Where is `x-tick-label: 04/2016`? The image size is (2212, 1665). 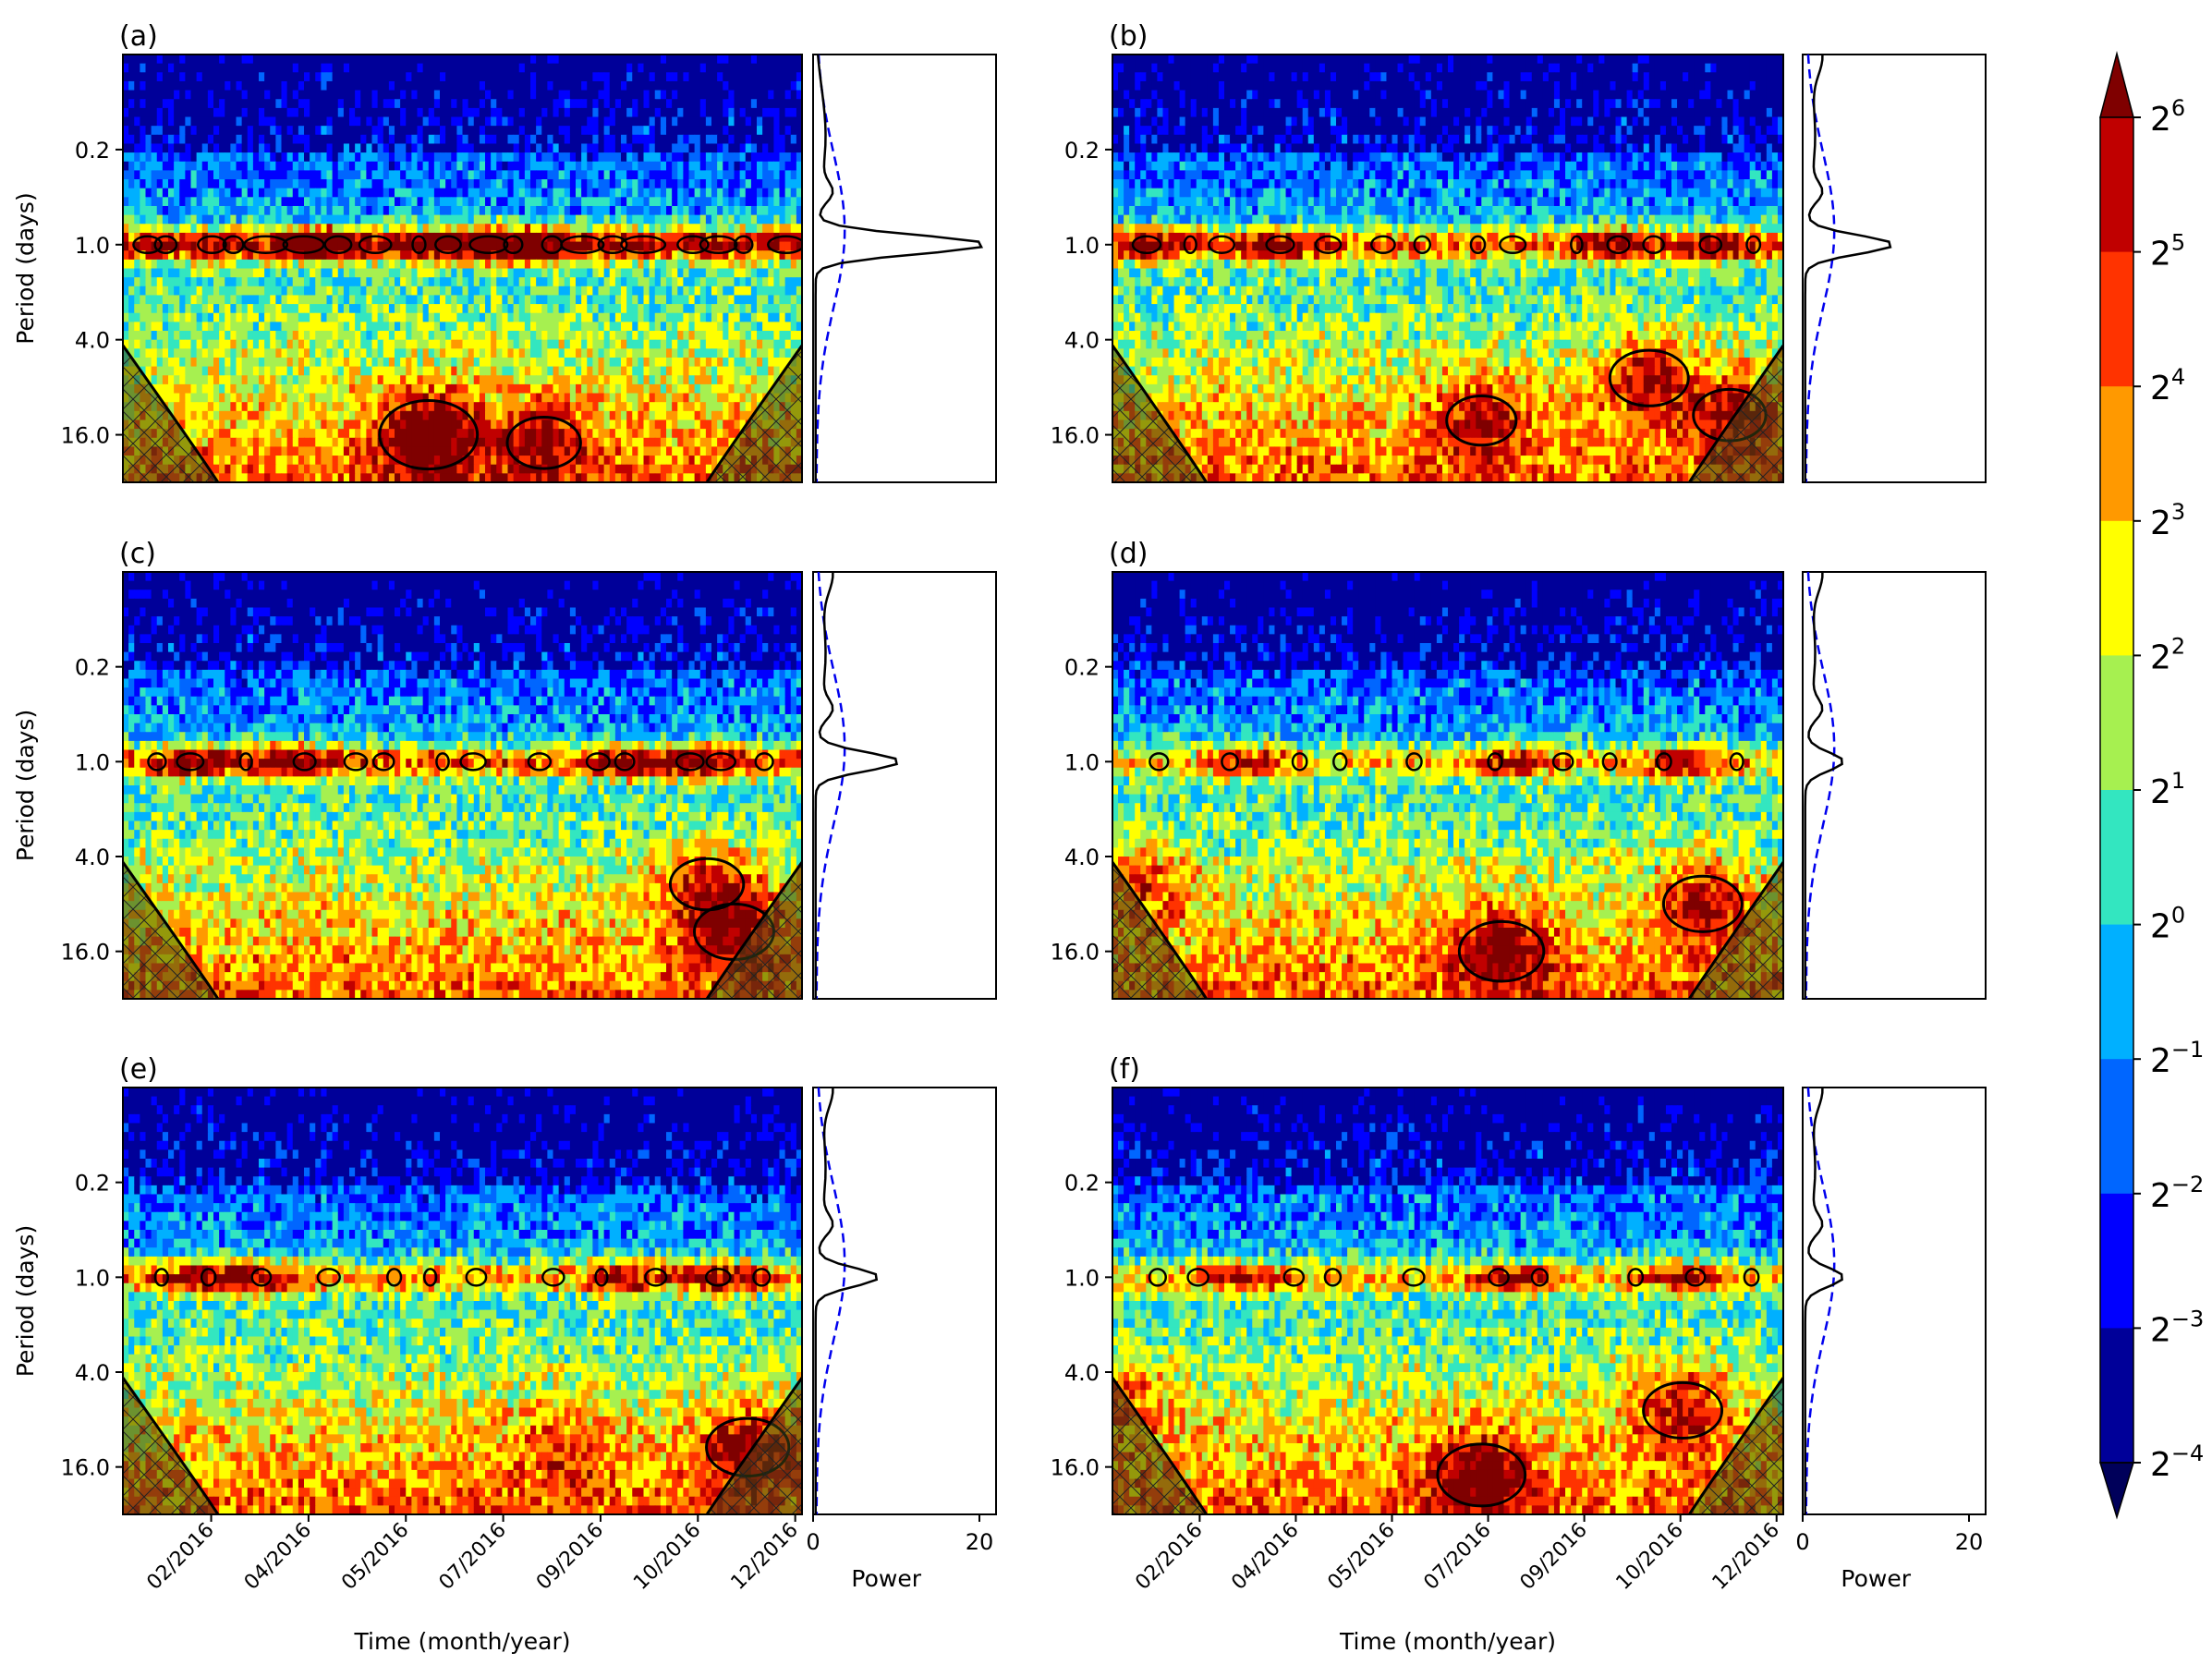
x-tick-label: 04/2016 is located at coordinates (278, 1557).